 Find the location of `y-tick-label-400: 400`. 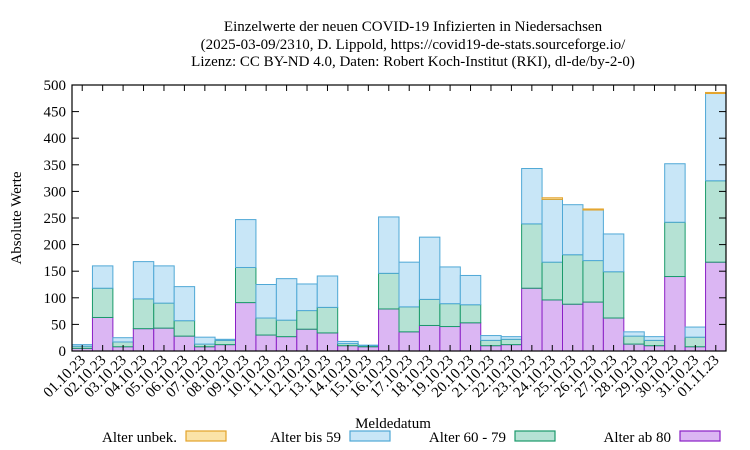

y-tick-label-400: 400 is located at coordinates (55, 139).